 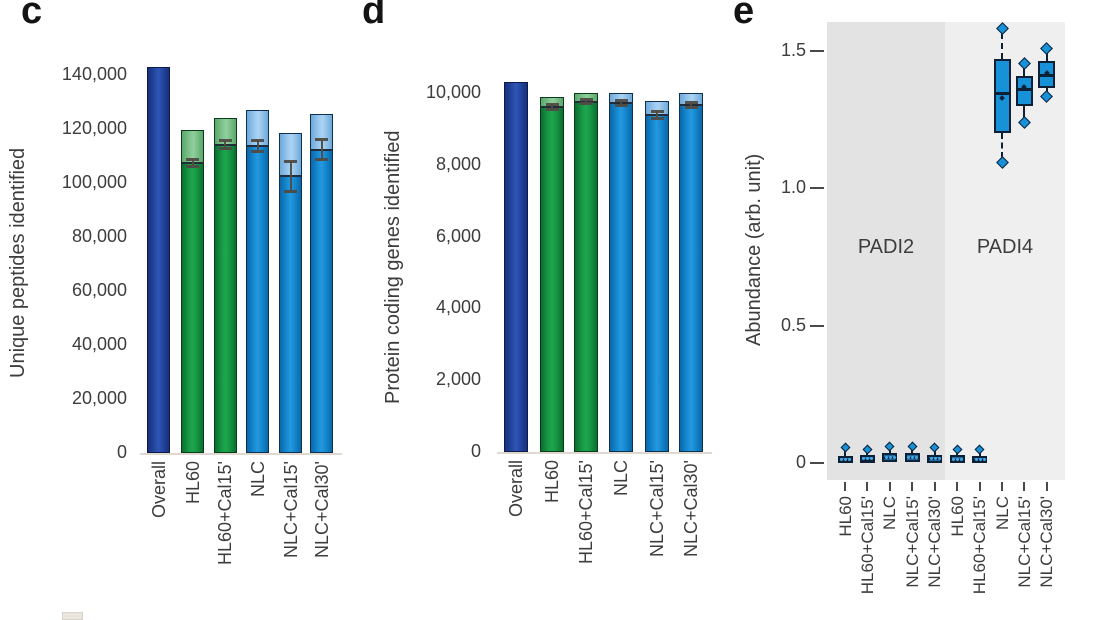 I want to click on panel-c-letter: c, so click(x=32, y=16).